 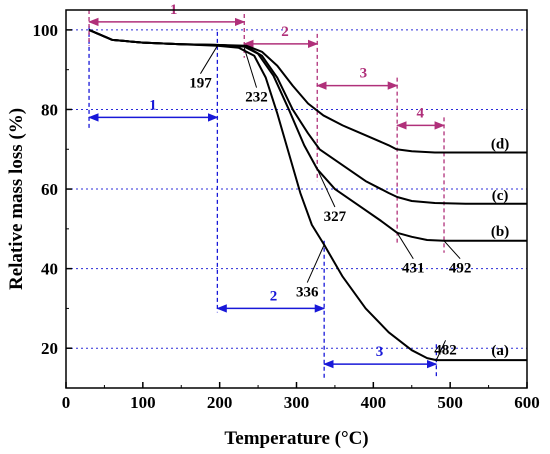 What do you see at coordinates (49, 269) in the screenshot?
I see `y-tick-label-40: 40` at bounding box center [49, 269].